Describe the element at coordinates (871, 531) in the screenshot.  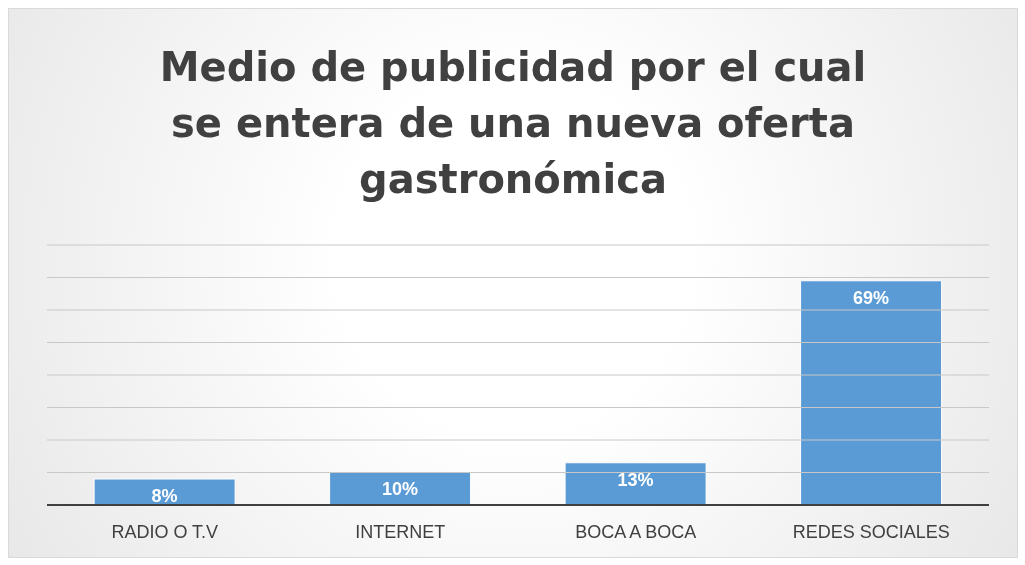
I see `x-tick-label: REDES SOCIALES` at that location.